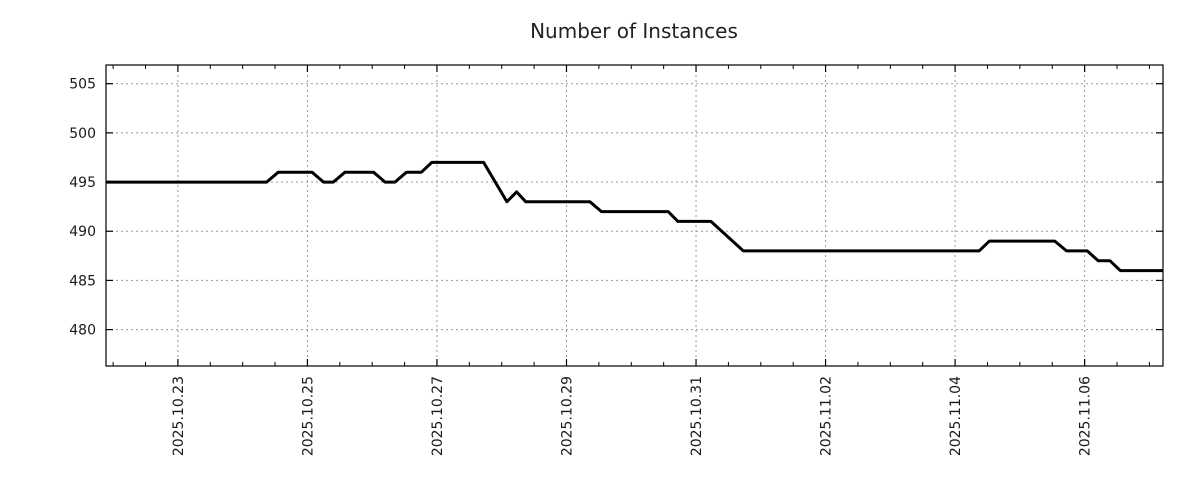 This screenshot has width=1200, height=500. What do you see at coordinates (82, 134) in the screenshot?
I see `y-tick-label: 500` at bounding box center [82, 134].